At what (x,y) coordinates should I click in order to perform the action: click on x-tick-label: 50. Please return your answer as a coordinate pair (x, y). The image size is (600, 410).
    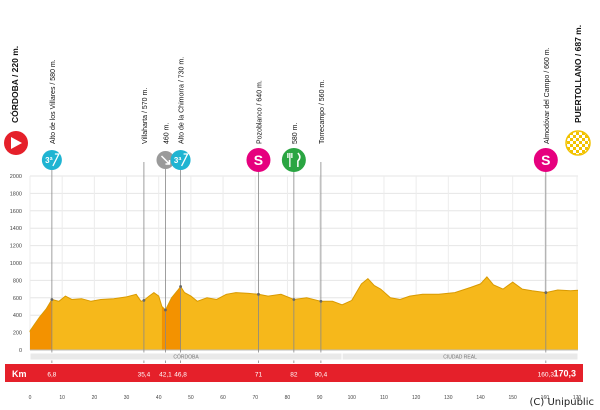
    Looking at the image, I should click on (191, 398).